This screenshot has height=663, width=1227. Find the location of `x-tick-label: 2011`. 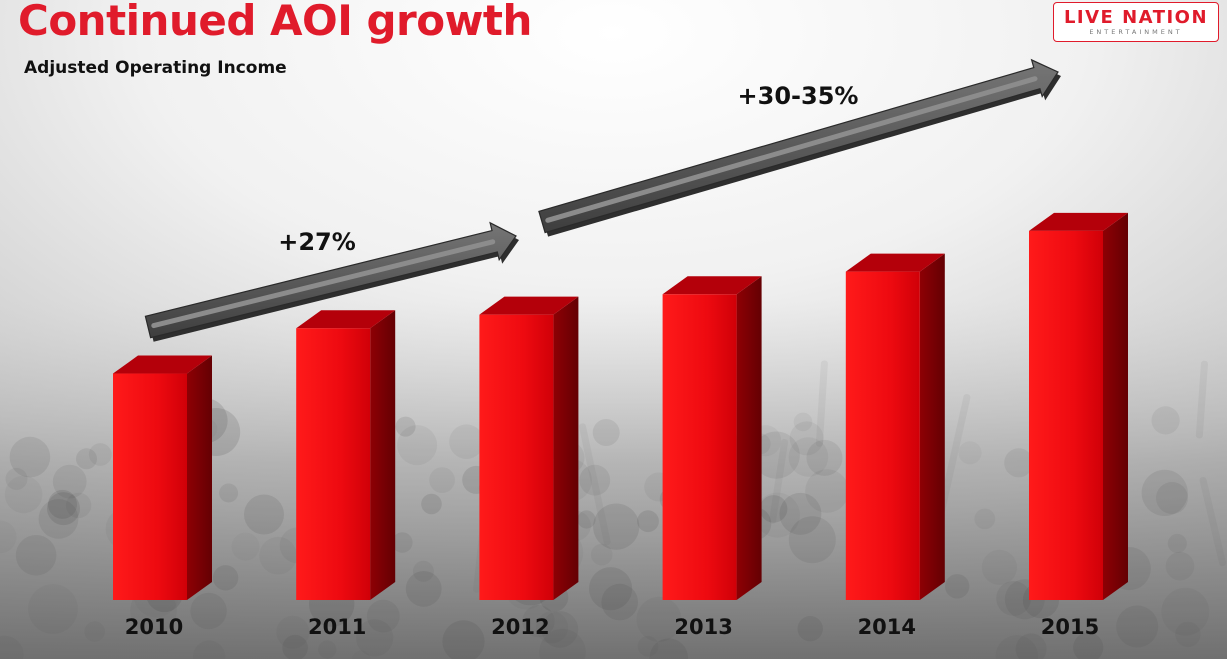

x-tick-label: 2011 is located at coordinates (337, 627).